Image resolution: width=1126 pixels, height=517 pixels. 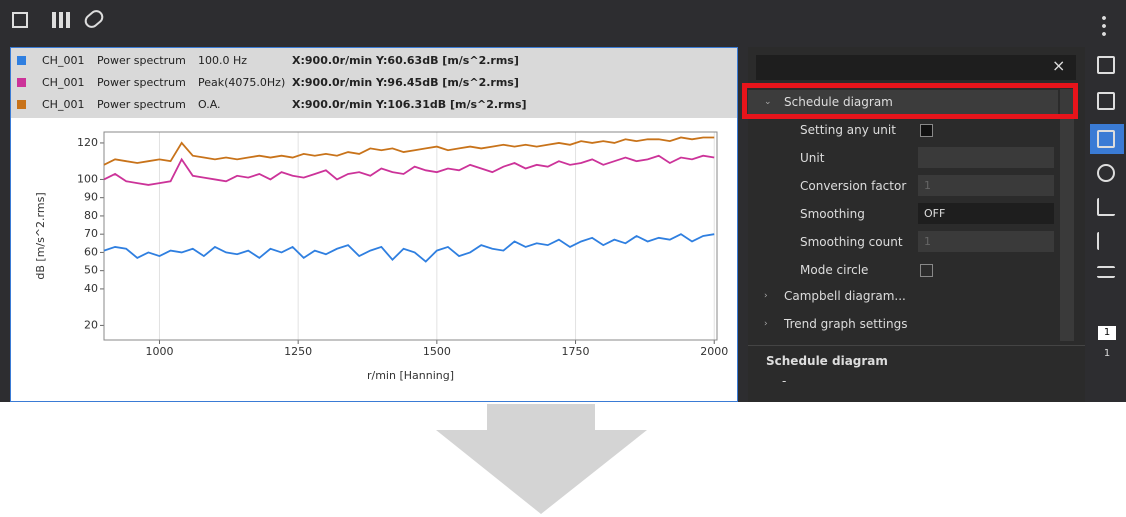 I want to click on property-value: OFF, so click(x=986, y=213).